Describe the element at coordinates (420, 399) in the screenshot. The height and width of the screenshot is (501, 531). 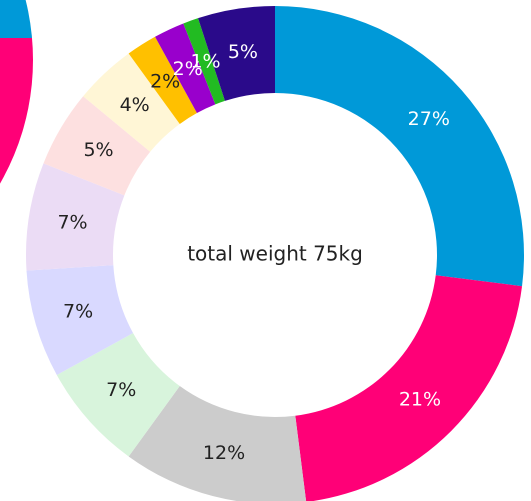
I see `value-label: 21%` at that location.